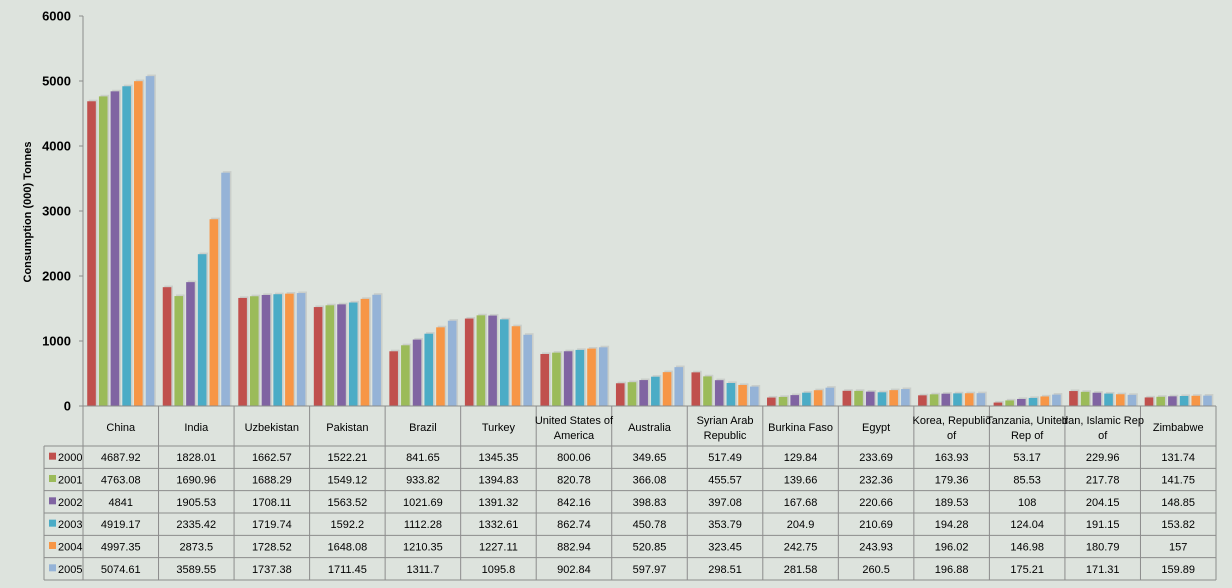 The image size is (1232, 588). What do you see at coordinates (499, 525) in the screenshot?
I see `table-cell: 1332.61` at bounding box center [499, 525].